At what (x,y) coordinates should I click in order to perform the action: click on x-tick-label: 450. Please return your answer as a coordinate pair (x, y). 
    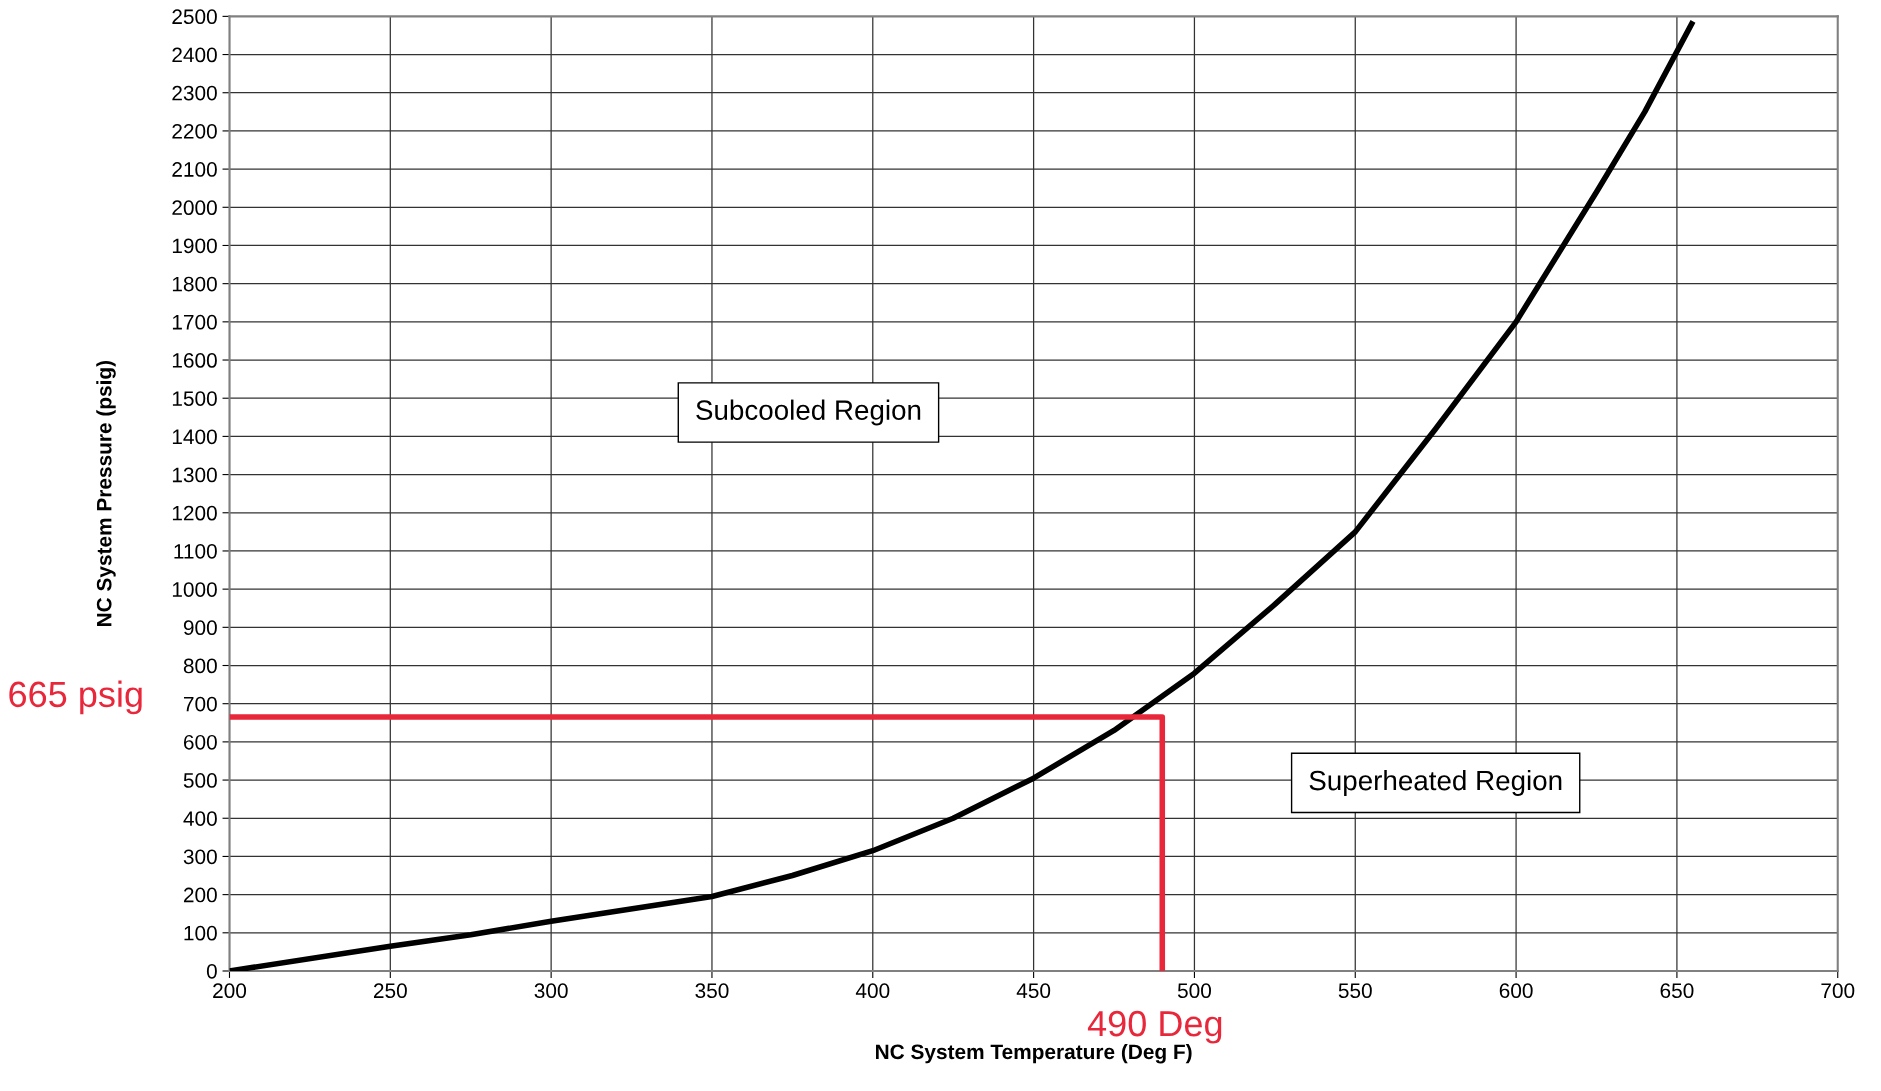
    Looking at the image, I should click on (1033, 991).